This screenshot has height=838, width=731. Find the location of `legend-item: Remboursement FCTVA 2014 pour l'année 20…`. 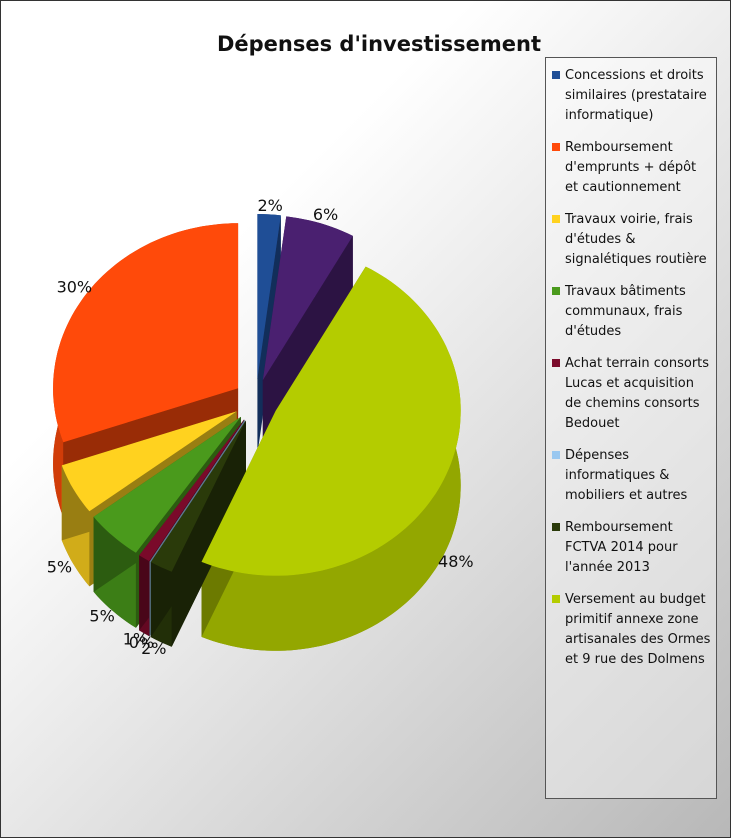

legend-item: Remboursement FCTVA 2014 pour l'année 20… is located at coordinates (631, 548).